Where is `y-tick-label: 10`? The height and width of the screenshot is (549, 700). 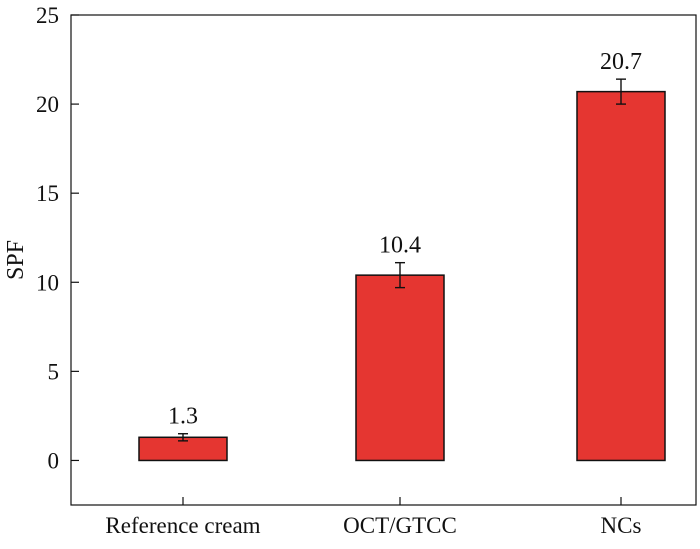
y-tick-label: 10 is located at coordinates (47, 282).